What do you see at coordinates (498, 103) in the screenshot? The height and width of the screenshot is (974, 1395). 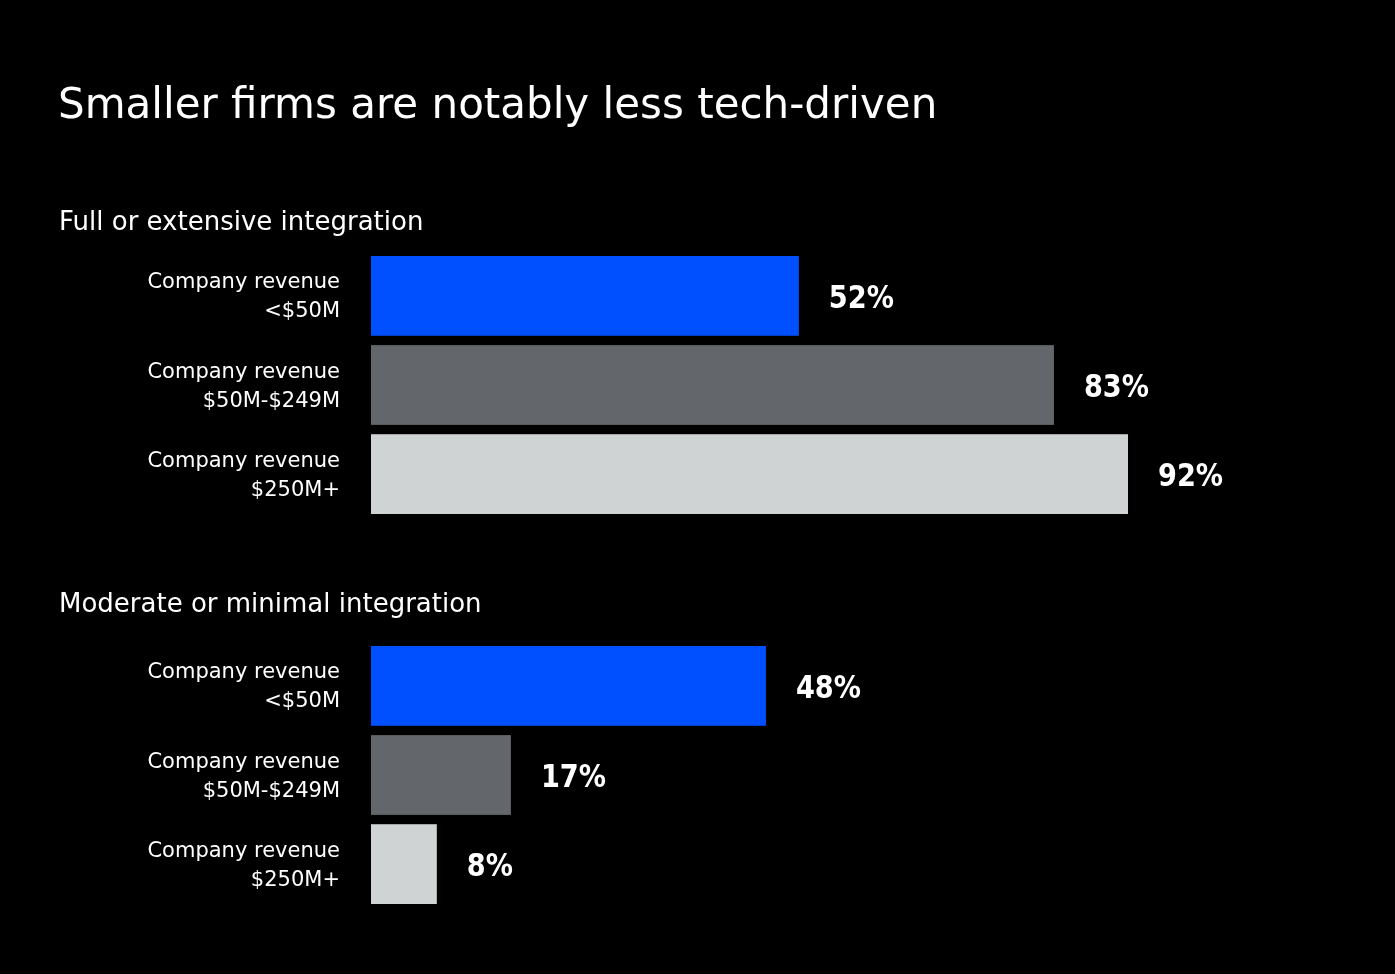 I see `chart-title: Smaller firms are notably less tech-driven` at bounding box center [498, 103].